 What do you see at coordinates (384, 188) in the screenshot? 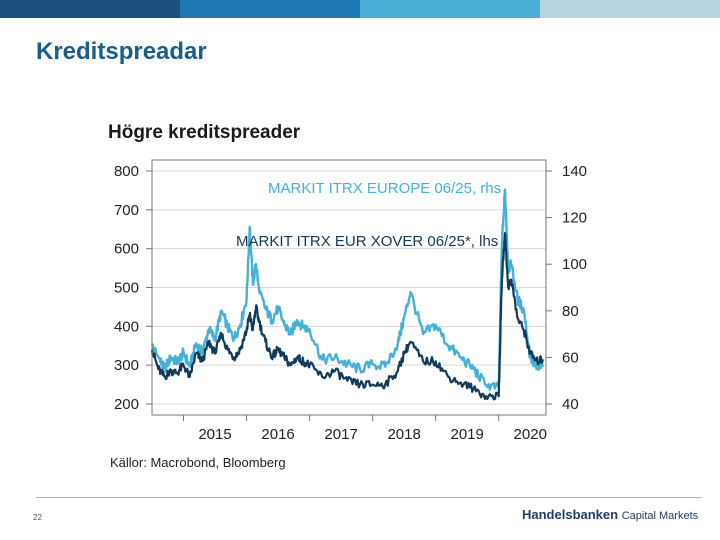
I see `legend-europe: MARKIT ITRX EUROPE 06/25, rhs` at bounding box center [384, 188].